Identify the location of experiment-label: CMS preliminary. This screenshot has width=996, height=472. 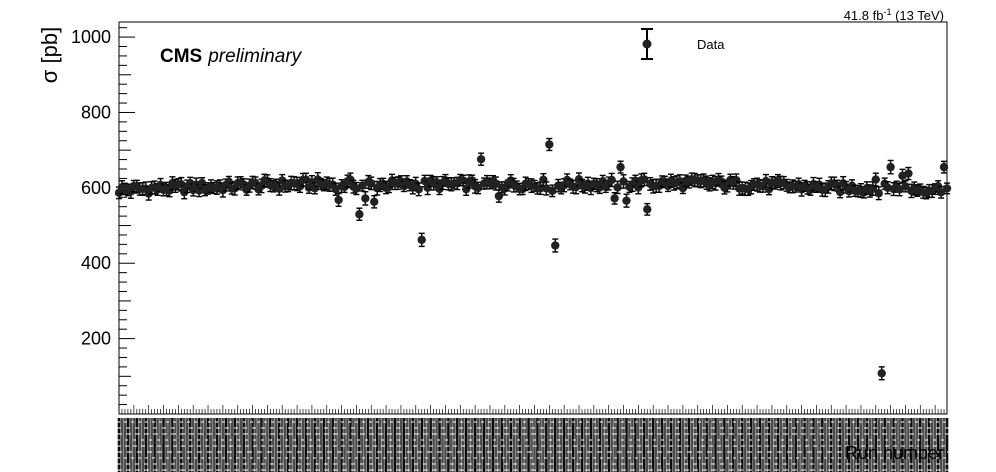
(231, 56).